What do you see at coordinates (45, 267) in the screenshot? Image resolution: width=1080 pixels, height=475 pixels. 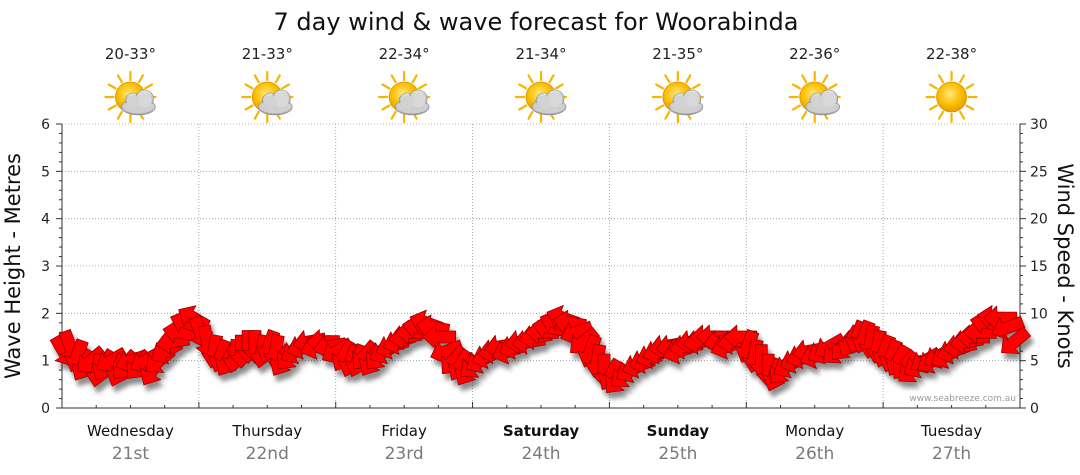 I see `left-tick-label: 3` at bounding box center [45, 267].